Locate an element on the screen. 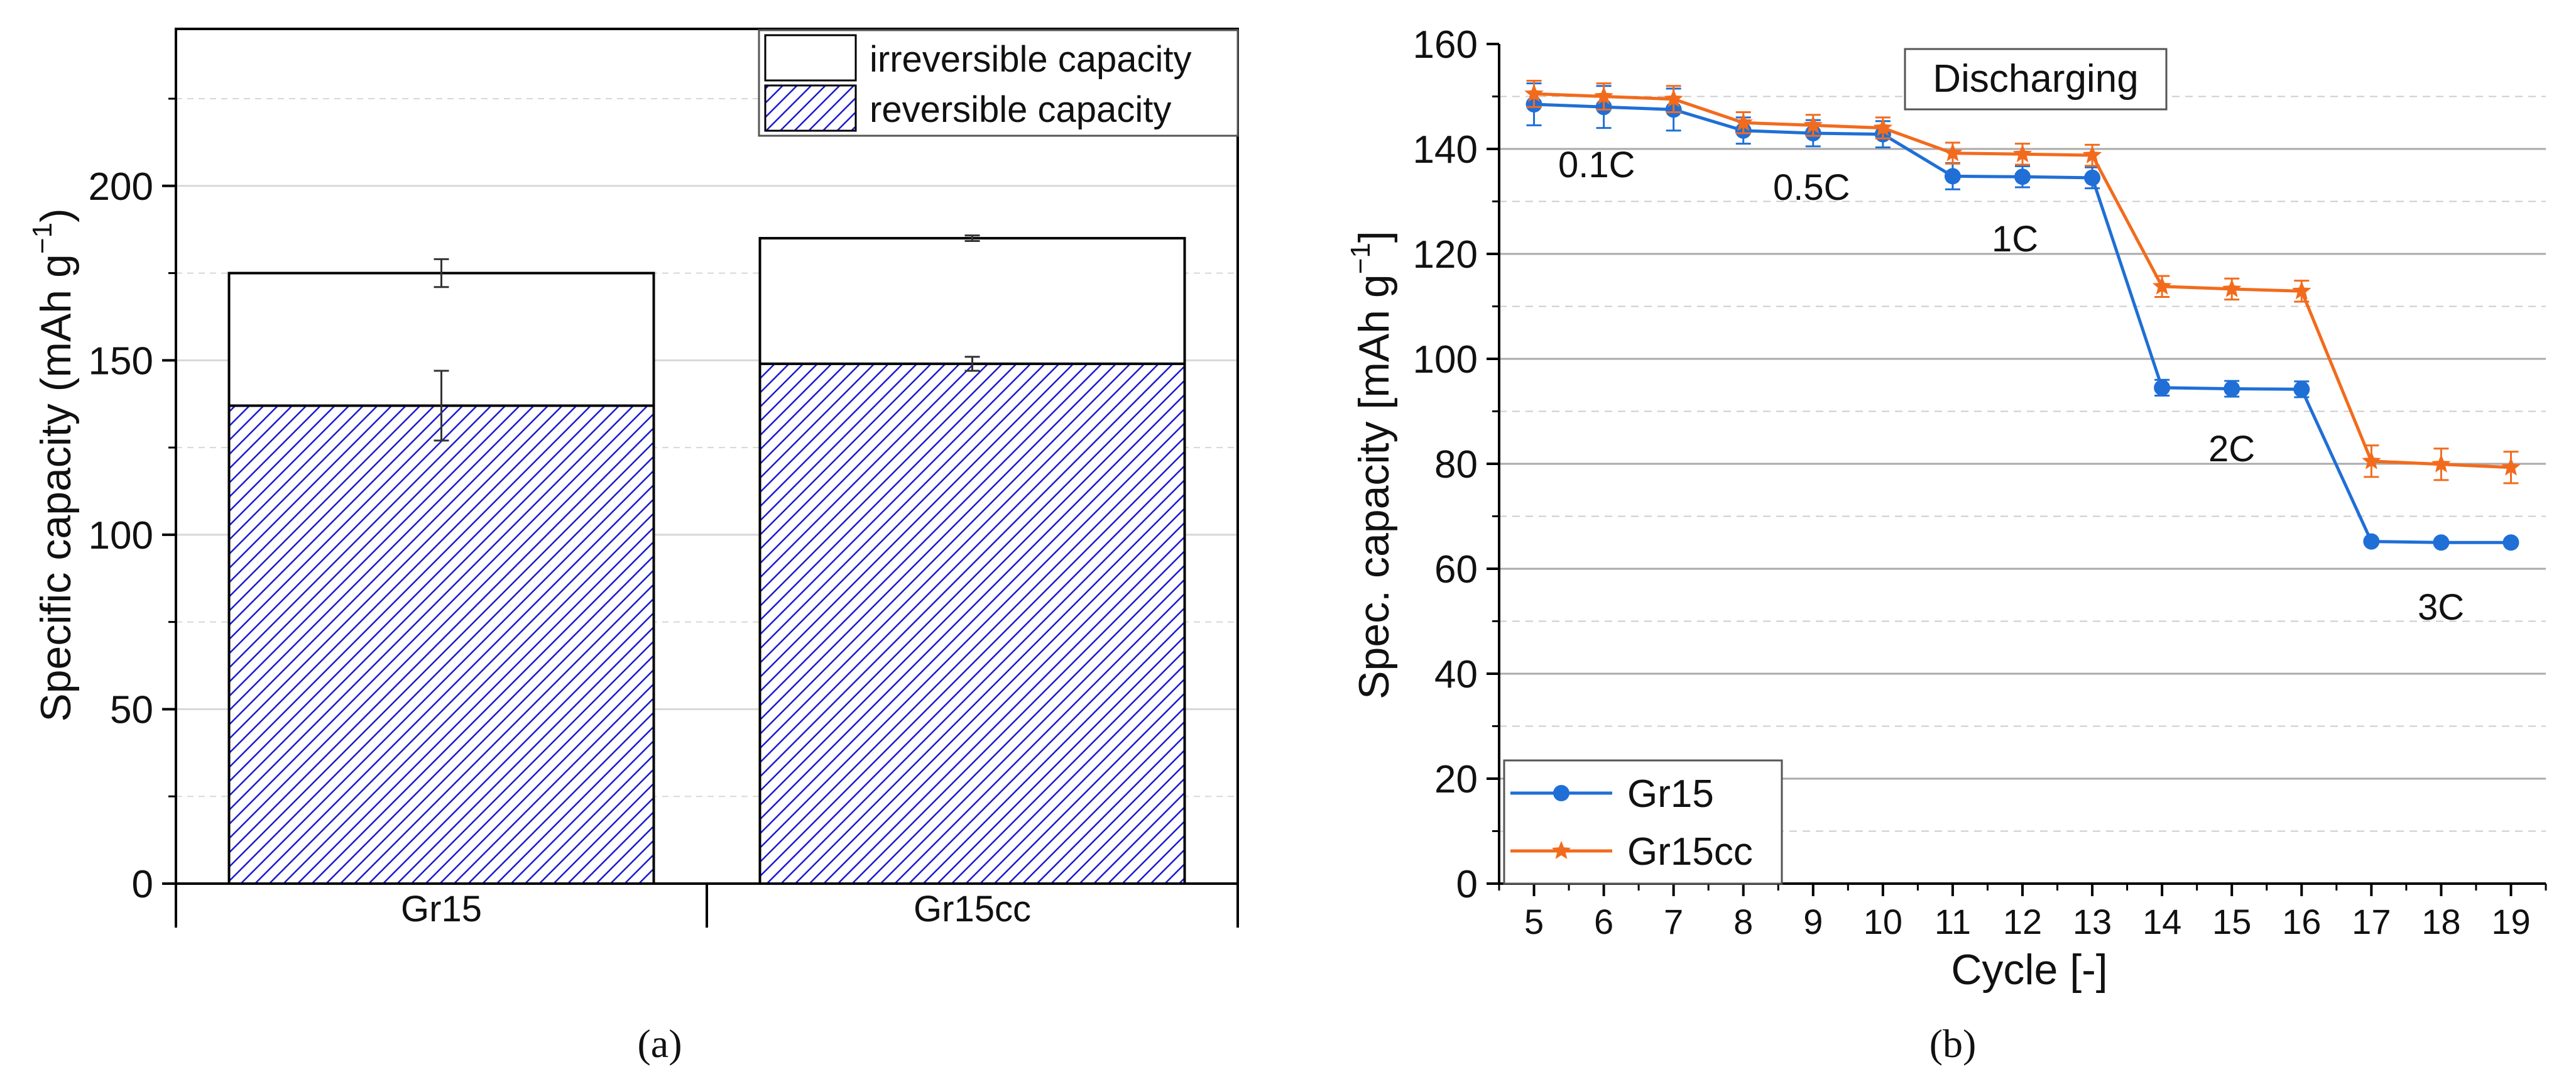  legend-marker-gr15 is located at coordinates (1561, 793).